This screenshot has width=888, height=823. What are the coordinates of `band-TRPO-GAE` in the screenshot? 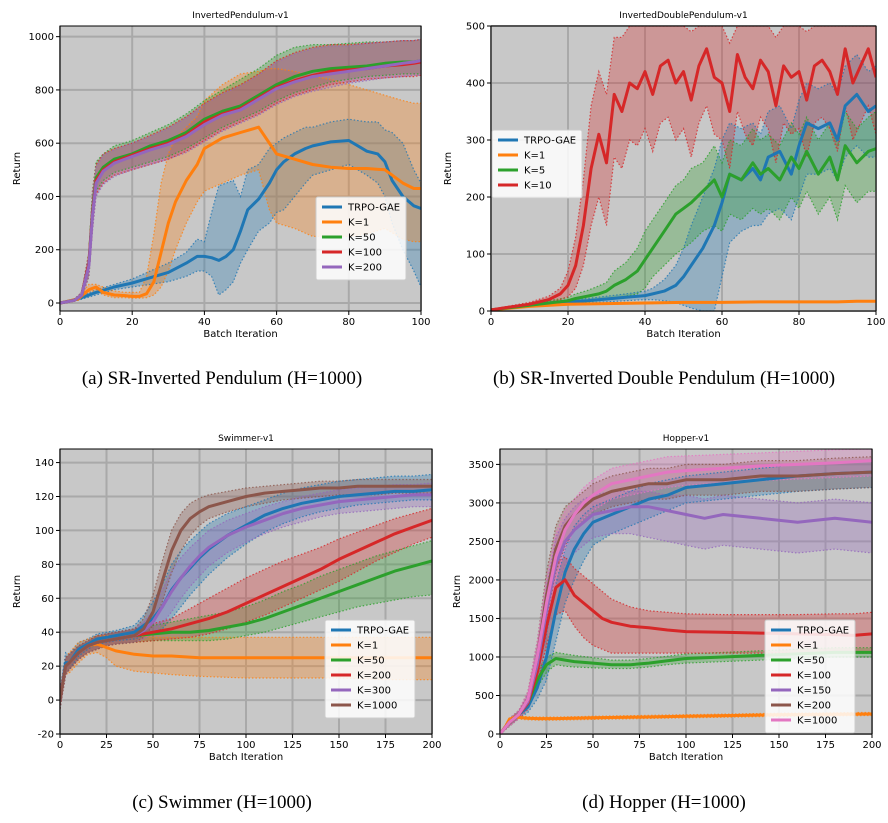 It's located at (683, 182).